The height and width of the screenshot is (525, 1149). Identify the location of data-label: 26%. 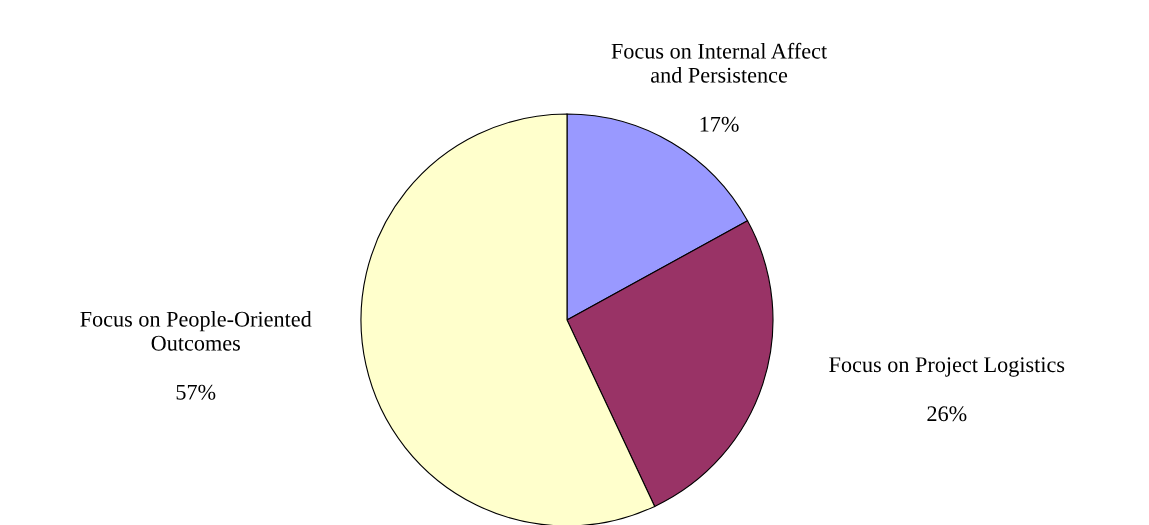
(947, 414).